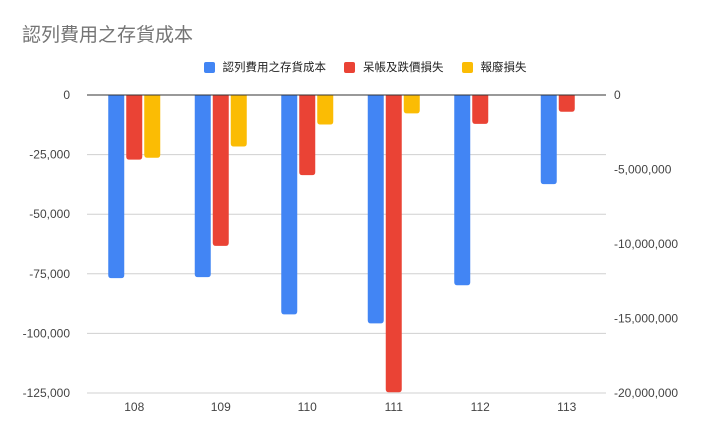 The image size is (702, 435). I want to click on chart-title: 認列費用之存貨成本, so click(108, 35).